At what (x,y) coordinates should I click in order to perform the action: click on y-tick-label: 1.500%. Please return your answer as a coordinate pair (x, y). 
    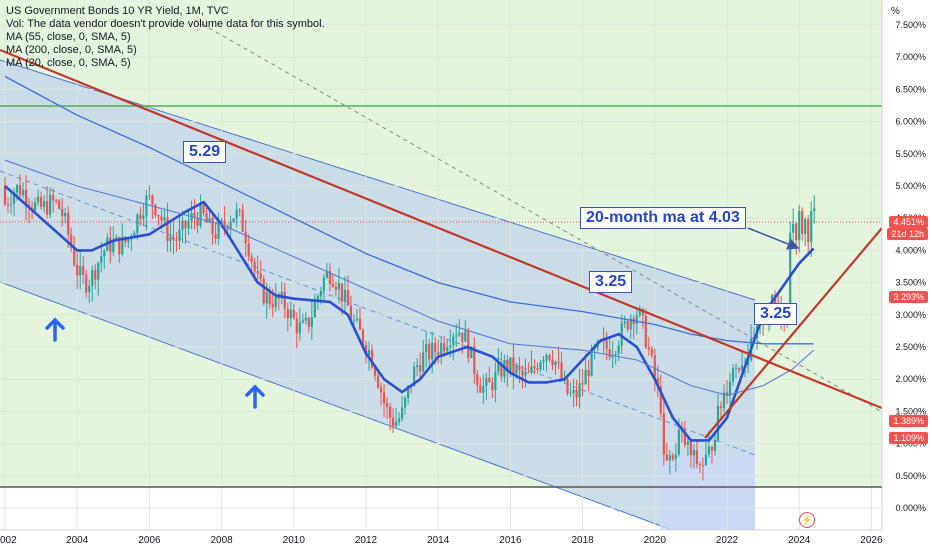
    Looking at the image, I should click on (910, 411).